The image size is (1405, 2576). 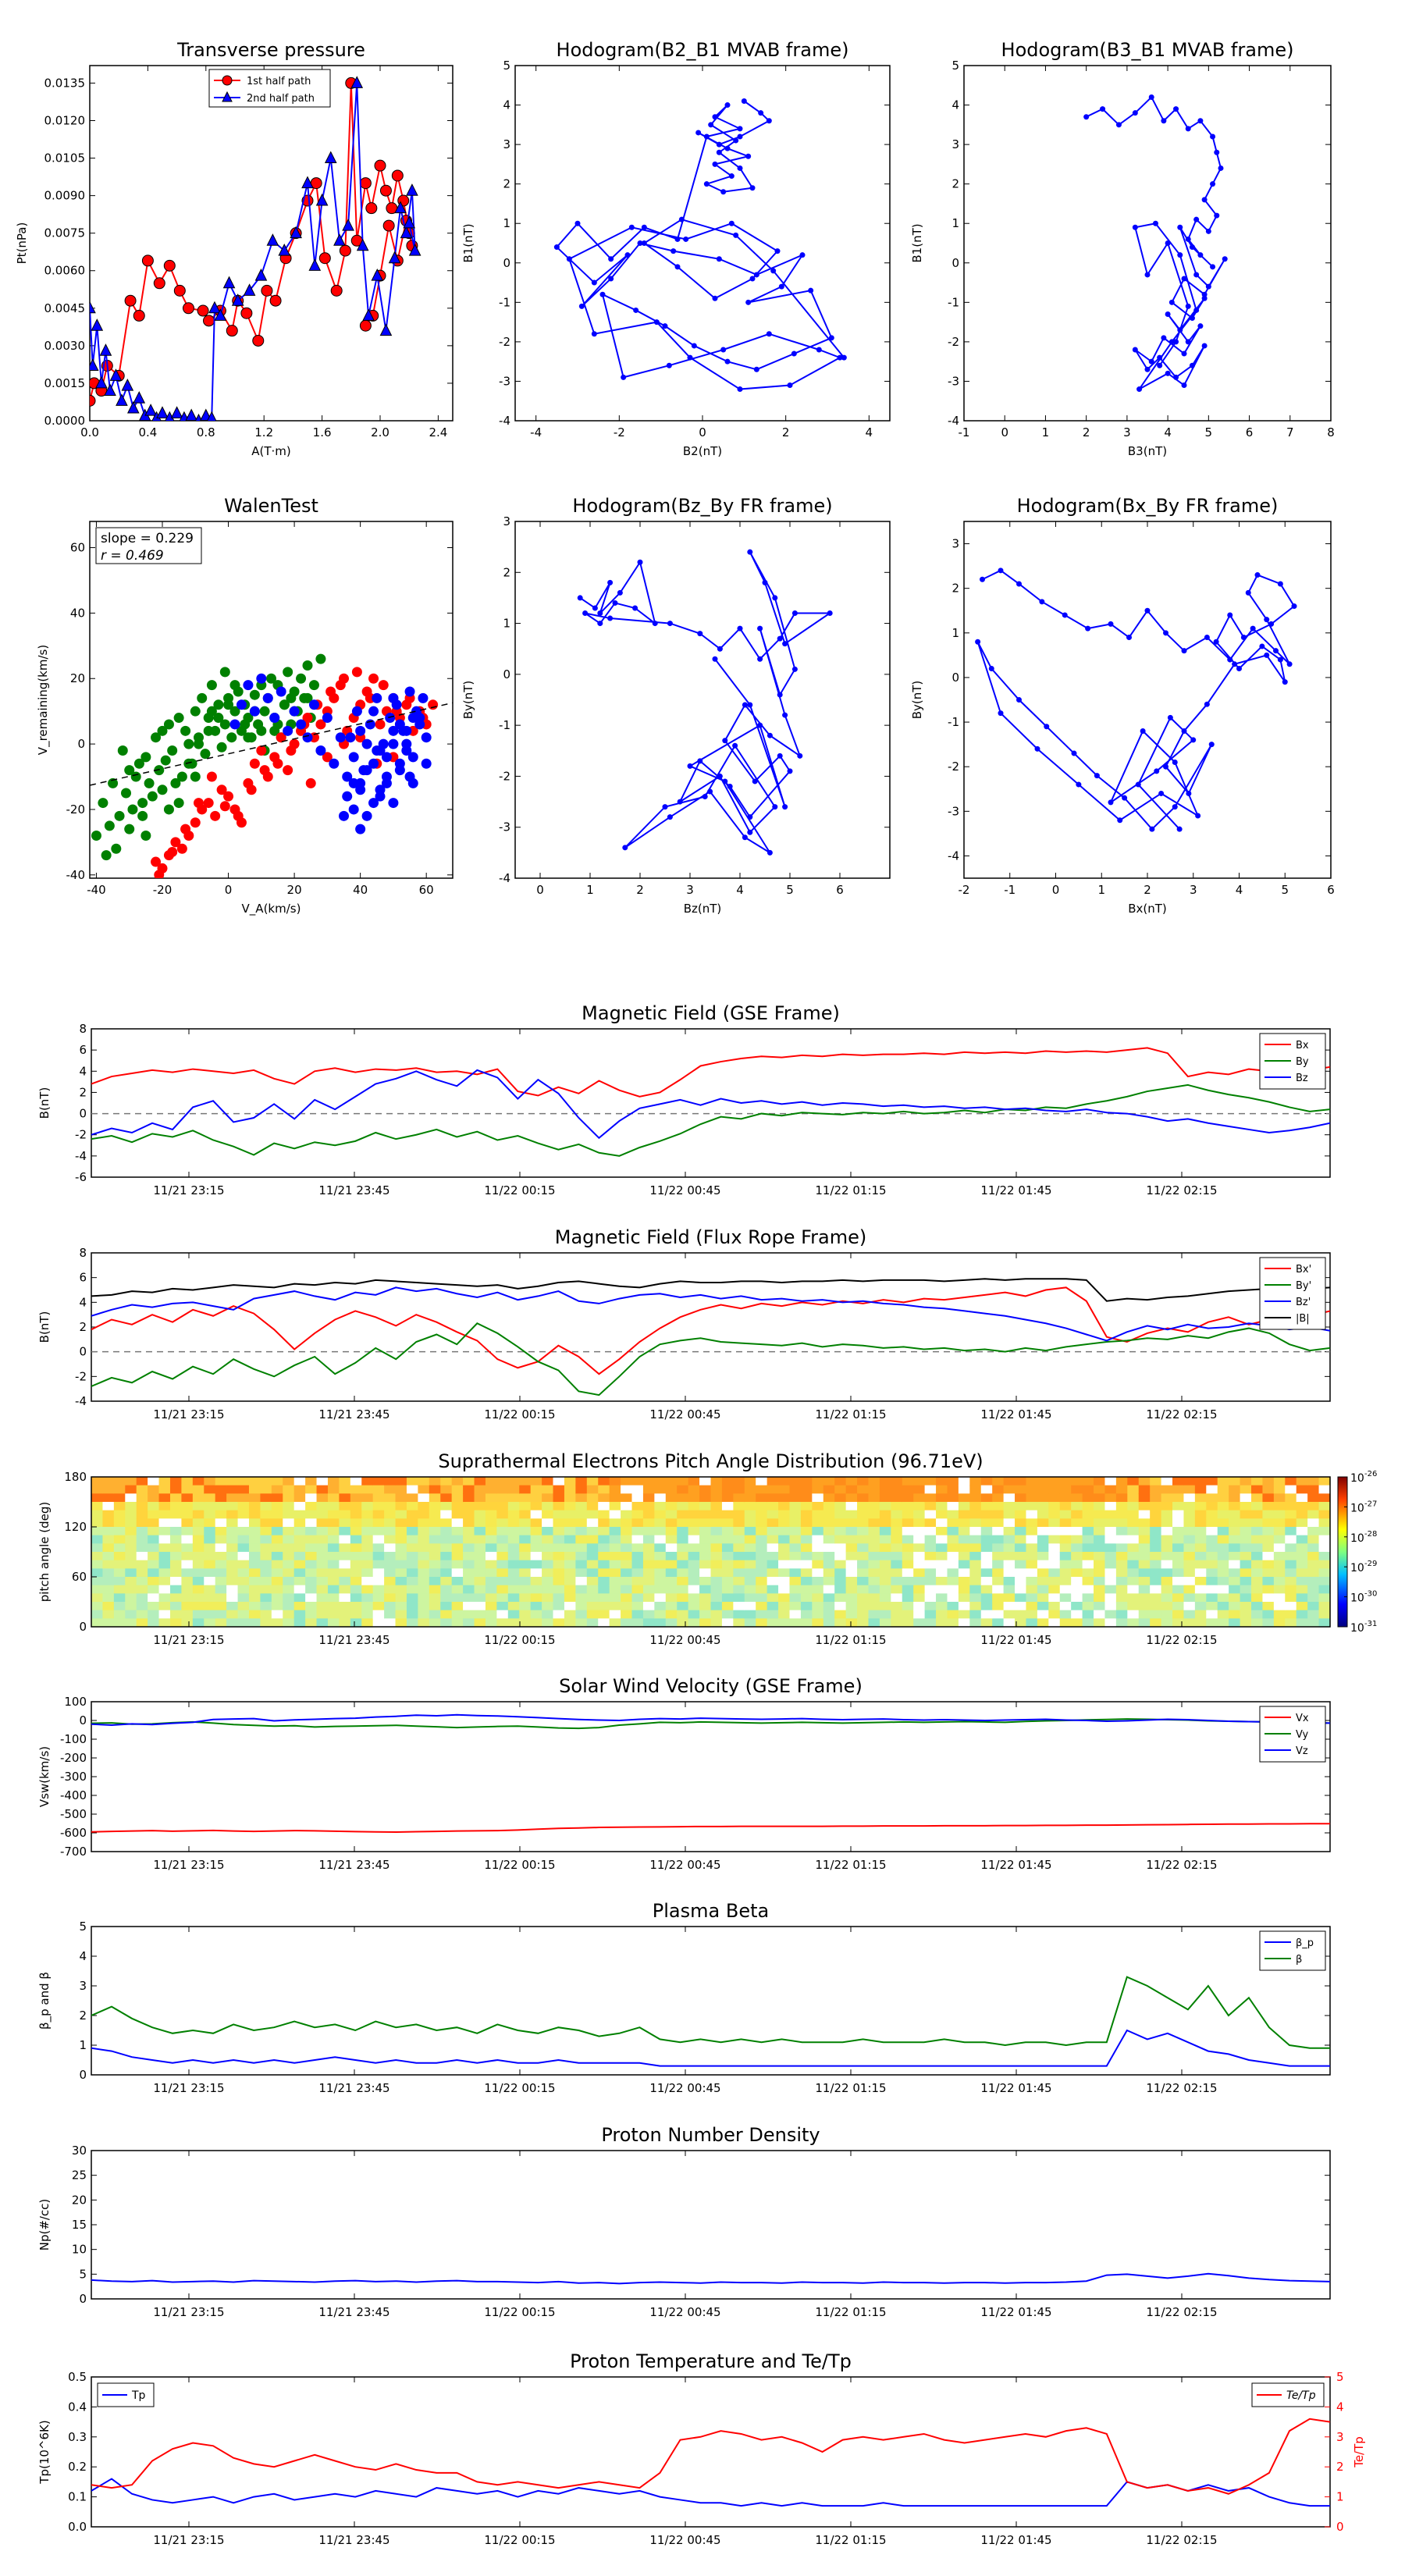 What do you see at coordinates (711, 2462) in the screenshot?
I see `plot-area` at bounding box center [711, 2462].